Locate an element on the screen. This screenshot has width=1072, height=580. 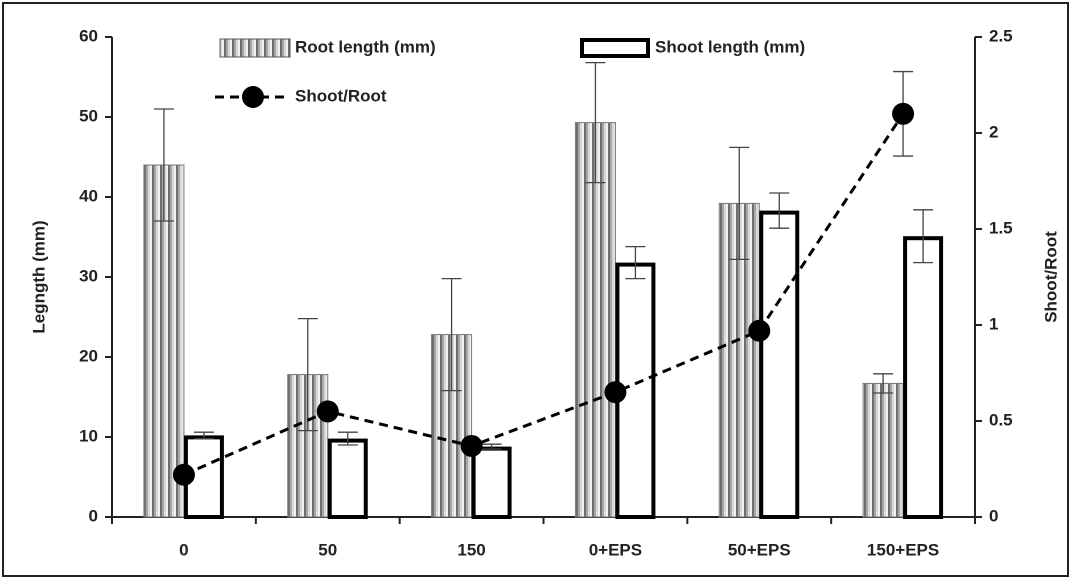
legend-marker is located at coordinates (253, 97).